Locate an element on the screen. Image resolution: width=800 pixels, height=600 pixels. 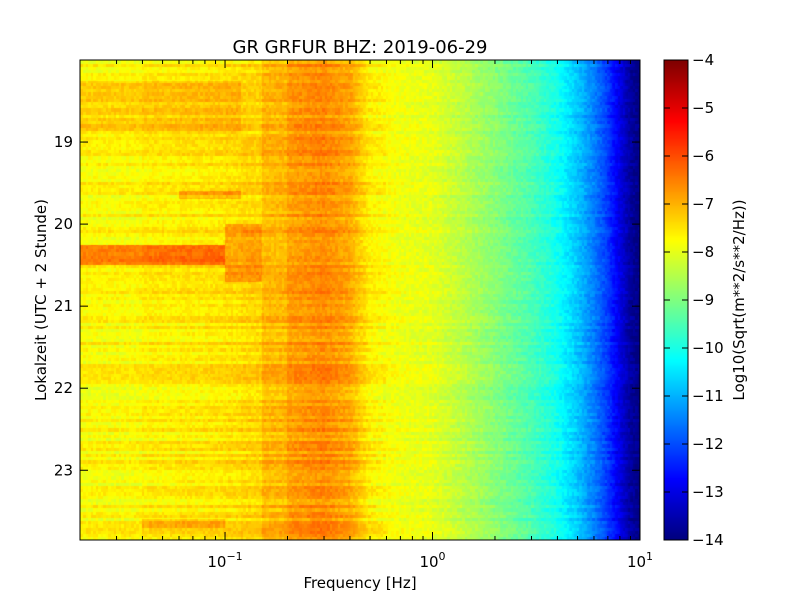
colorbar-tick-label: −11 is located at coordinates (708, 396).